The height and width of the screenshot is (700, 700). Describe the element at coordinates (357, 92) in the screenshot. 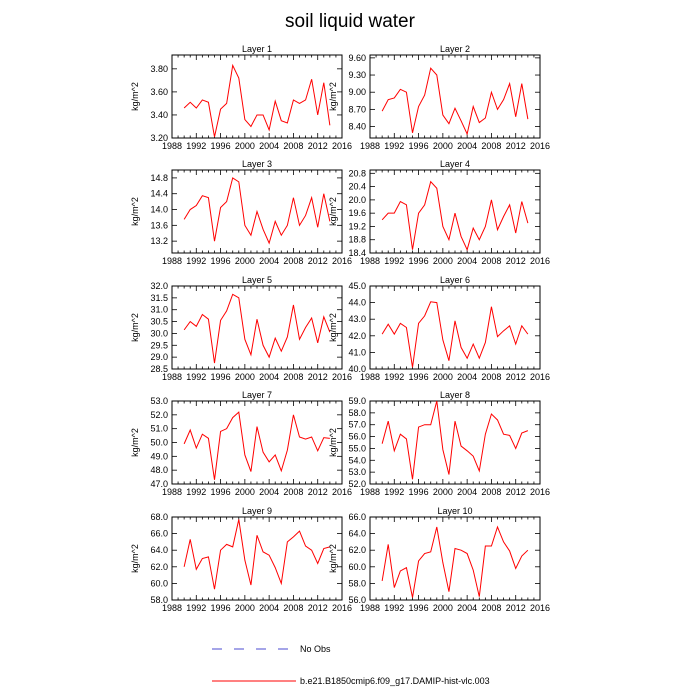

I see `y-tick-label: 9.00` at that location.